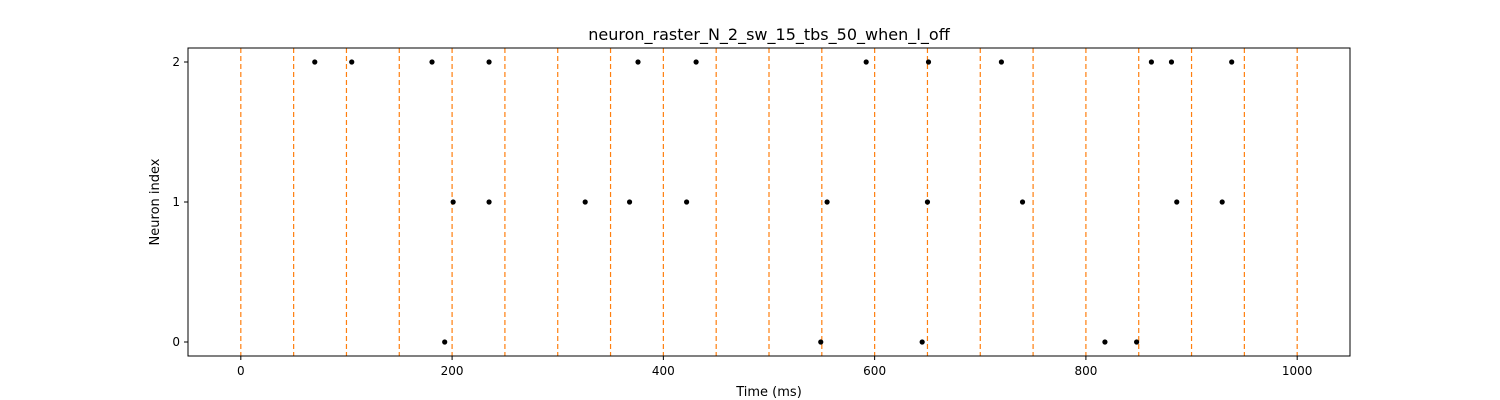 This screenshot has height=400, width=1500. I want to click on y-axis-label: Neuron index, so click(155, 201).